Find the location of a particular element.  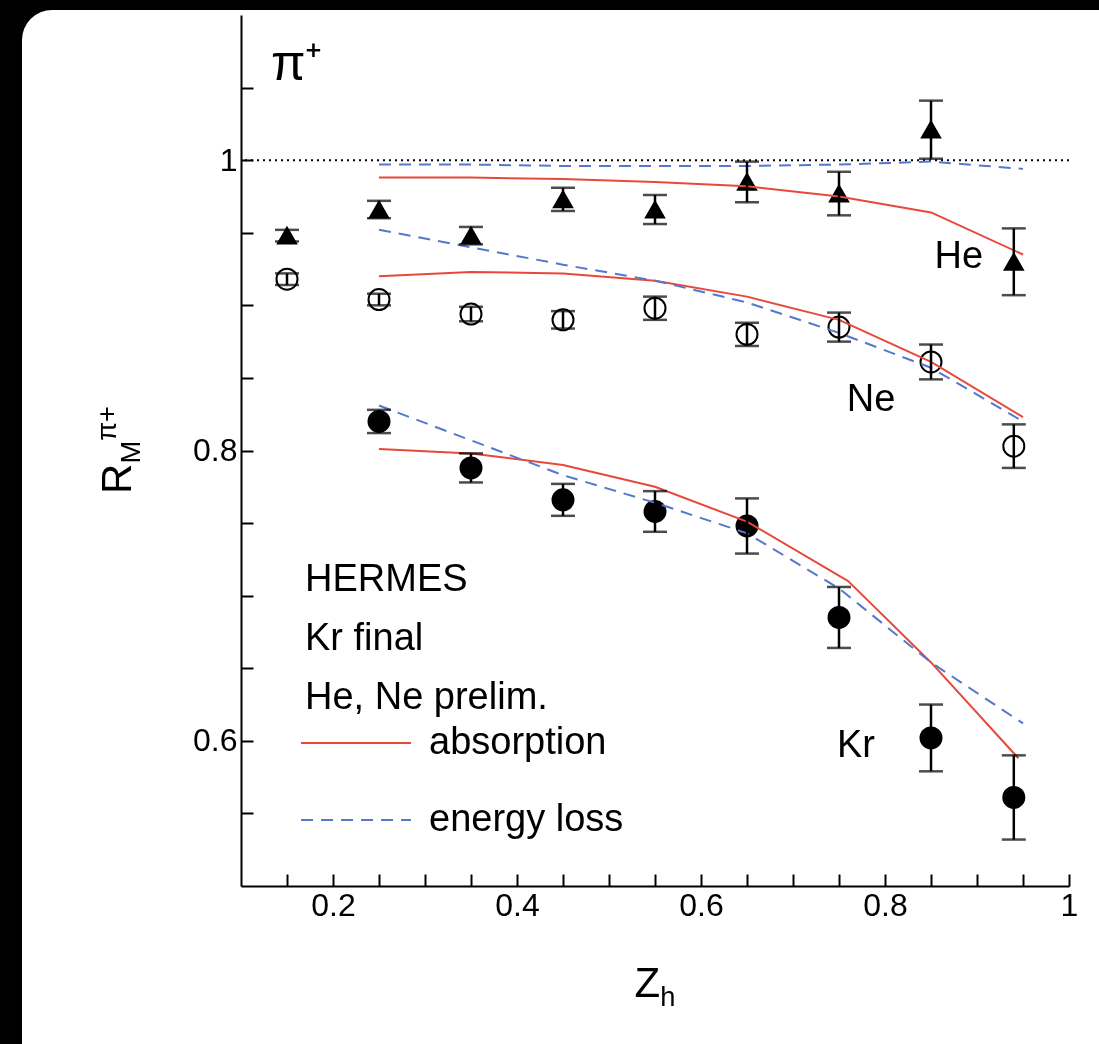

chart-title: π⁺ is located at coordinates (297, 63).